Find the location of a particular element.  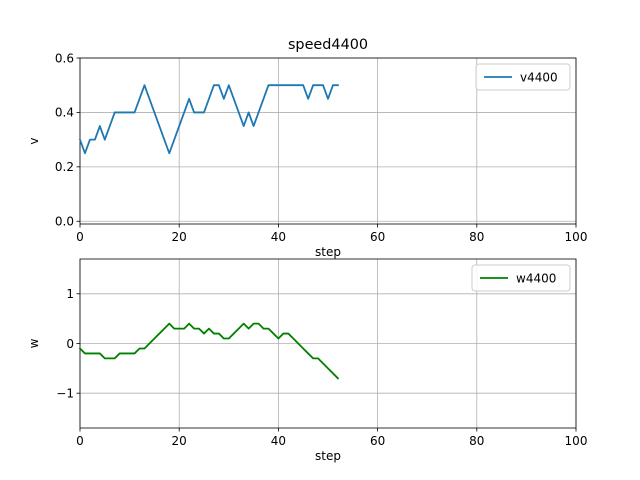

series-line-w4400 is located at coordinates (209, 351).